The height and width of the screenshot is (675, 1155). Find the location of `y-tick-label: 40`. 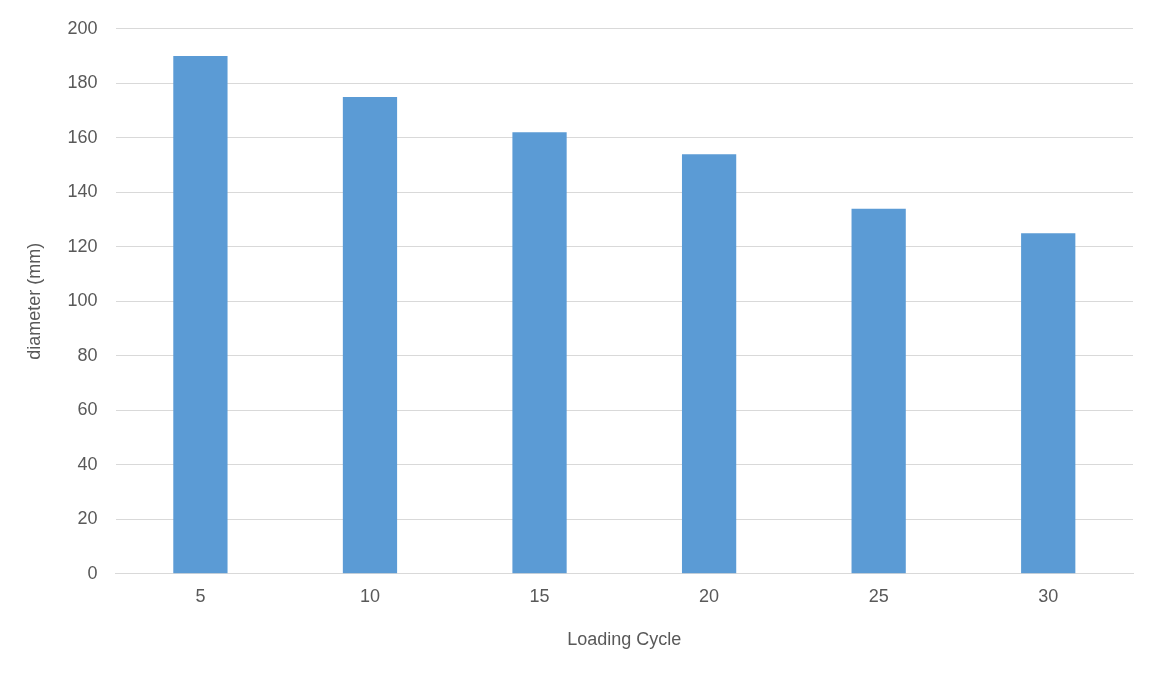

y-tick-label: 40 is located at coordinates (87, 463).